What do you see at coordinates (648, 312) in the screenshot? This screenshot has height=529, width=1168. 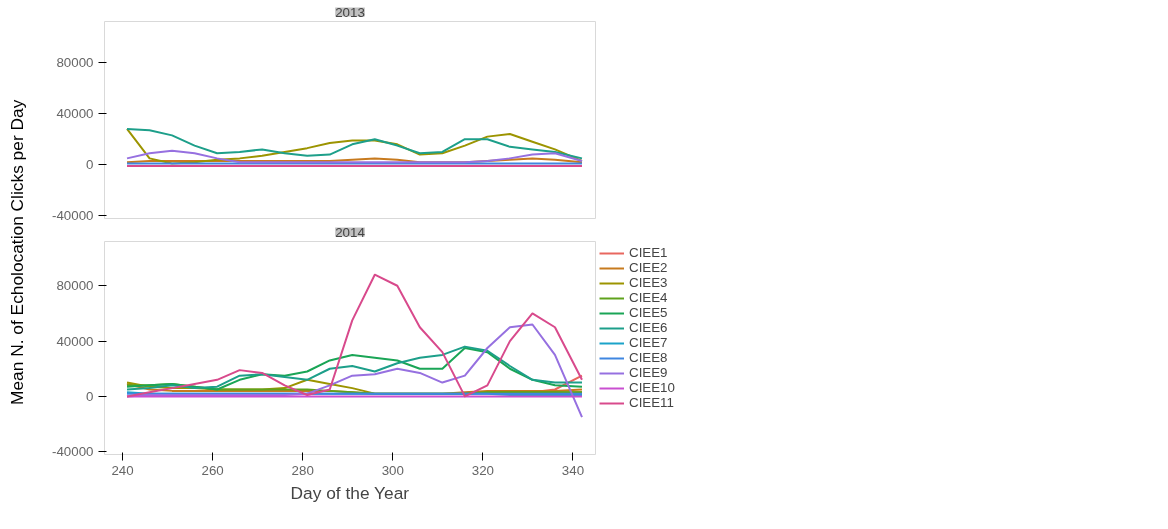 I see `legend-label: CIEE5` at bounding box center [648, 312].